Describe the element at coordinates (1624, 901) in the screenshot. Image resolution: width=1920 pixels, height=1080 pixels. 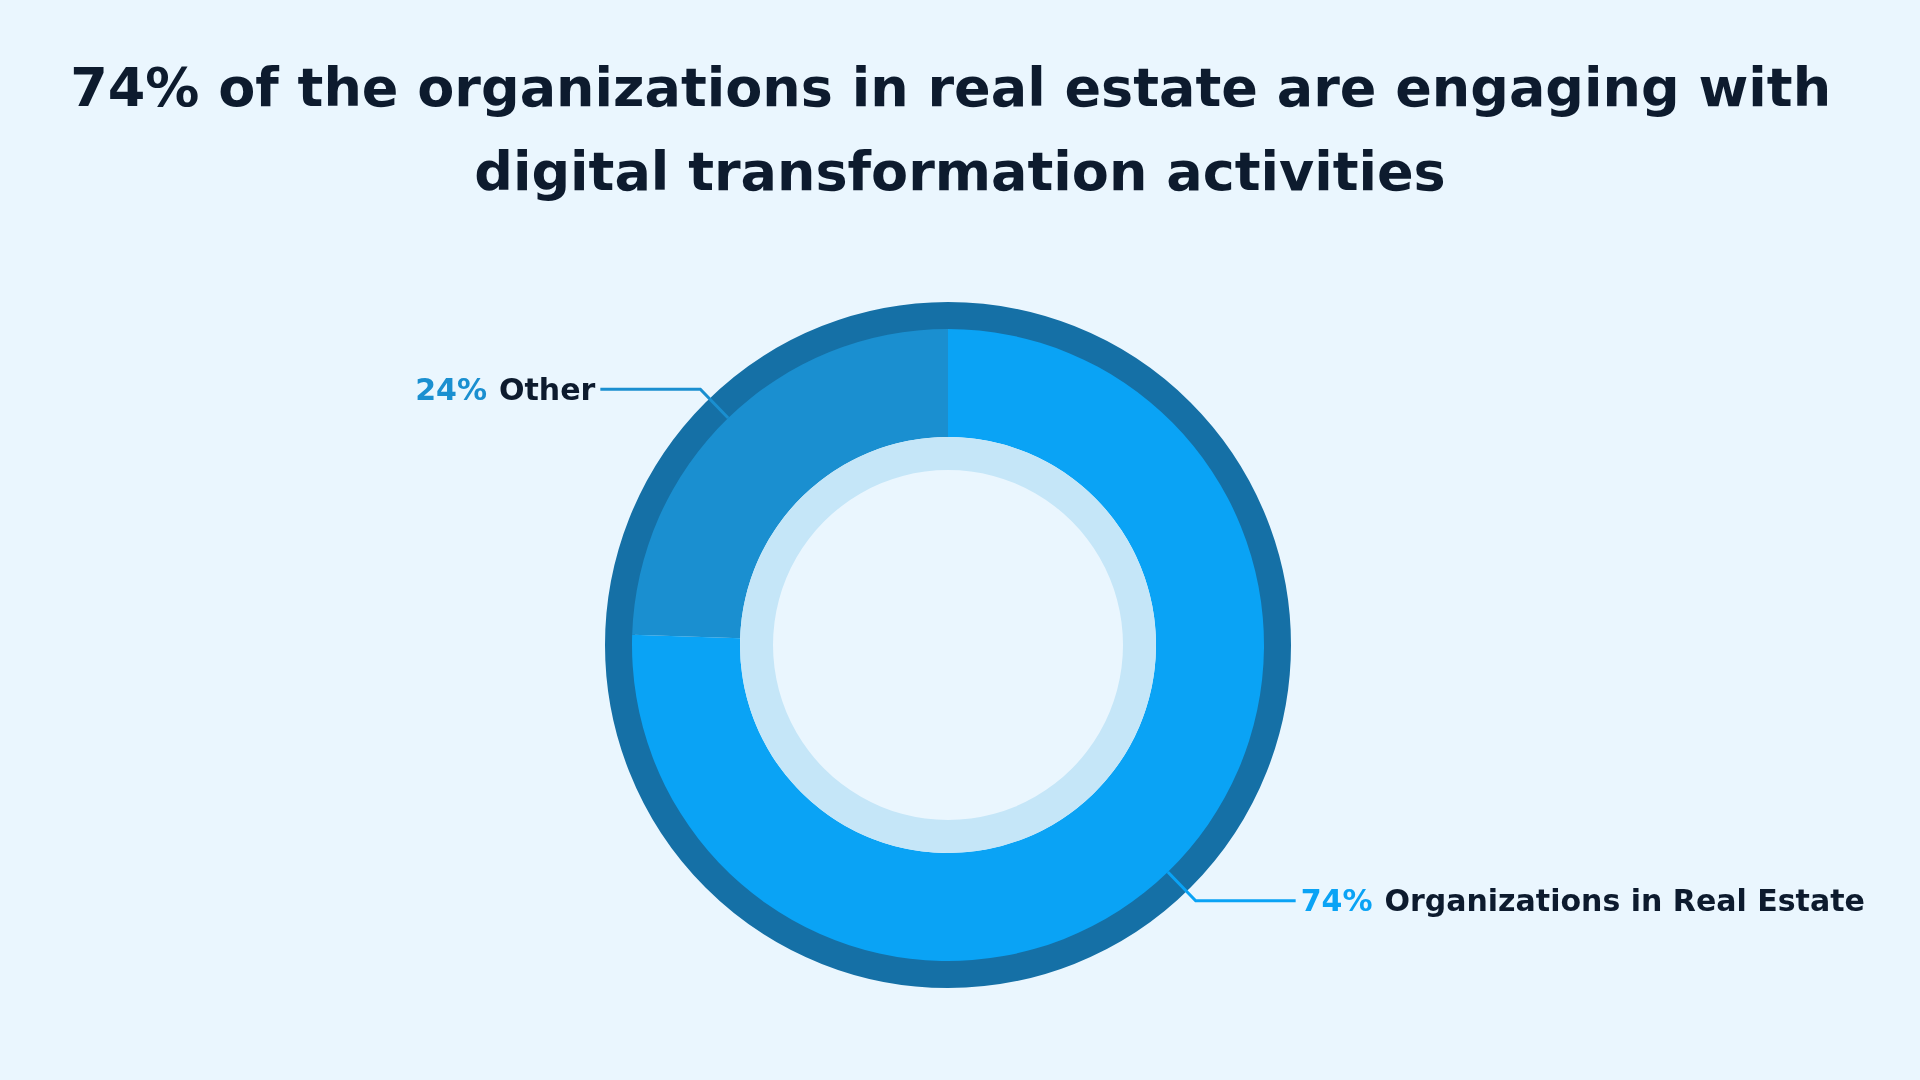
I see `slice-label: Organizations in Real Estate` at that location.